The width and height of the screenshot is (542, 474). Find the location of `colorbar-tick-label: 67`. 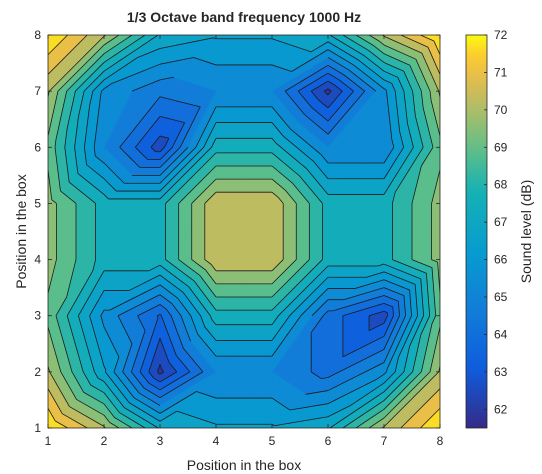

colorbar-tick-label: 67 is located at coordinates (501, 222).